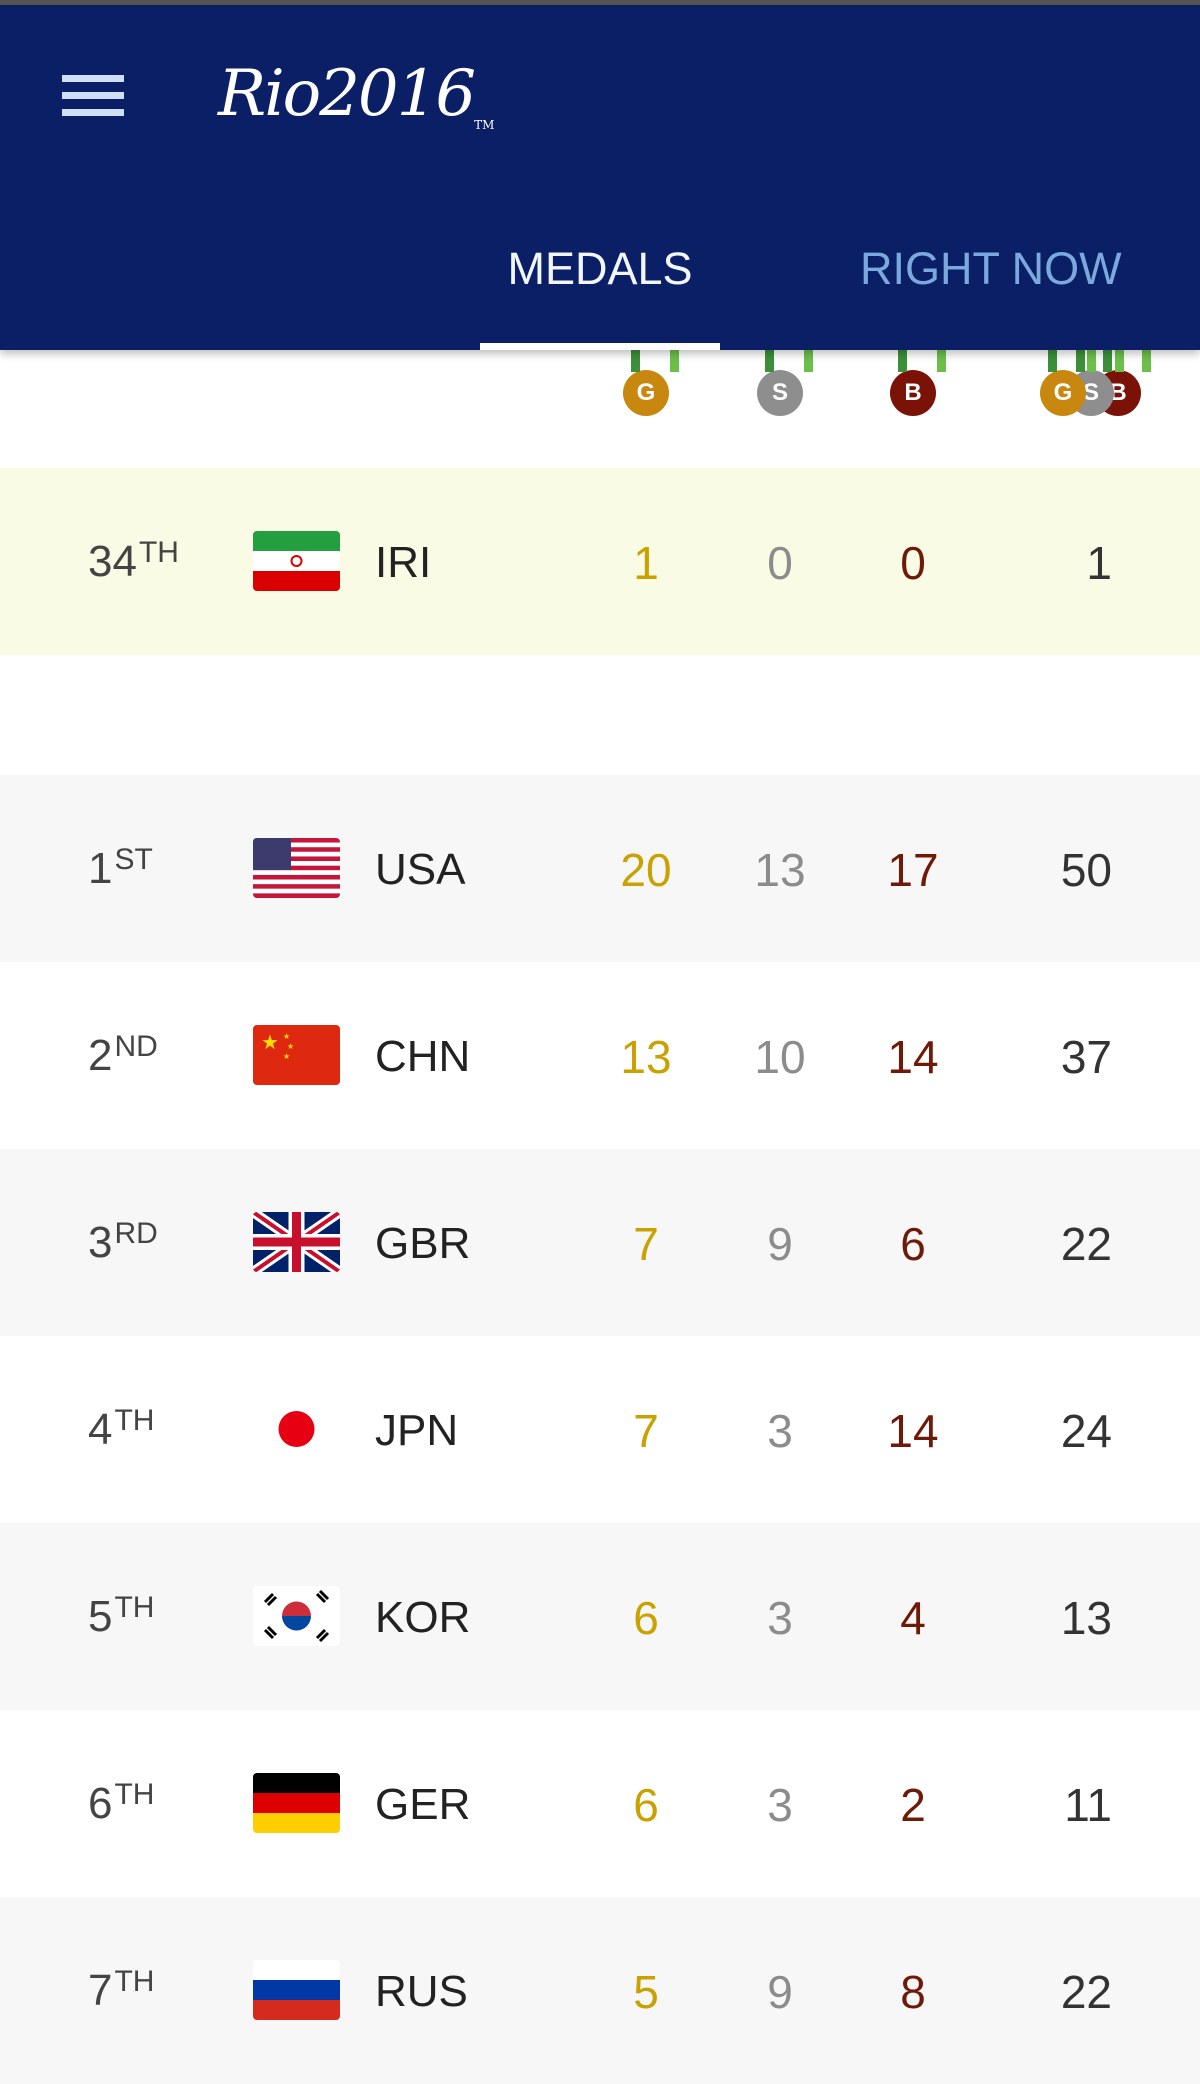 Image resolution: width=1200 pixels, height=2084 pixels. I want to click on rank: 1ST, so click(120, 868).